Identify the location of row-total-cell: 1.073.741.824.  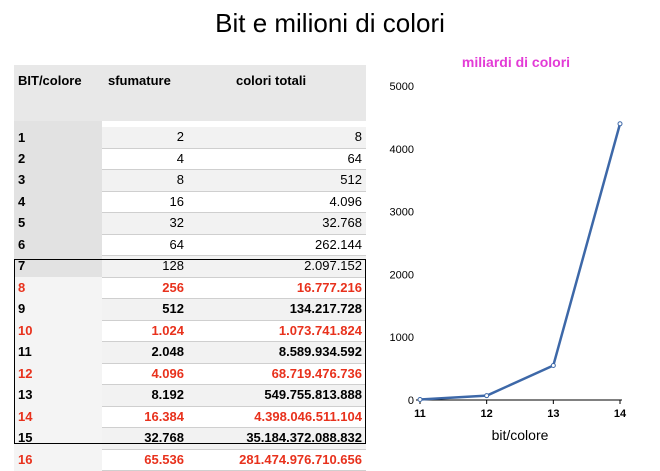
(277, 331).